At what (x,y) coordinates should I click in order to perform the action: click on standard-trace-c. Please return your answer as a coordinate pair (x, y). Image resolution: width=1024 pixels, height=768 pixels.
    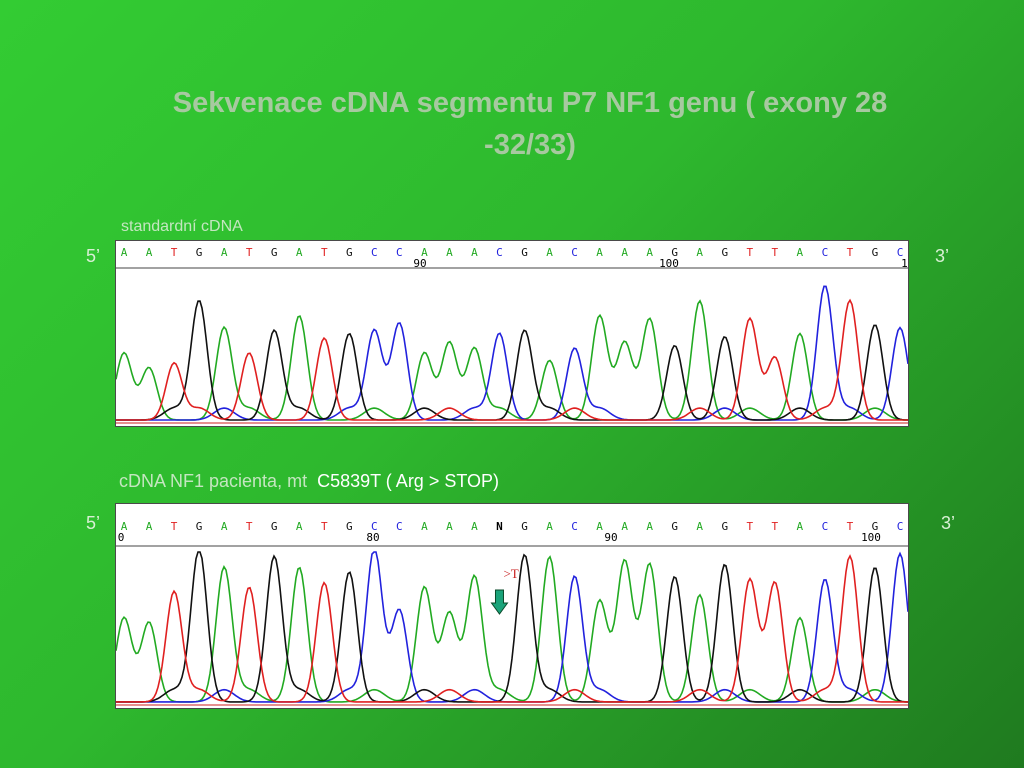
    Looking at the image, I should click on (512, 353).